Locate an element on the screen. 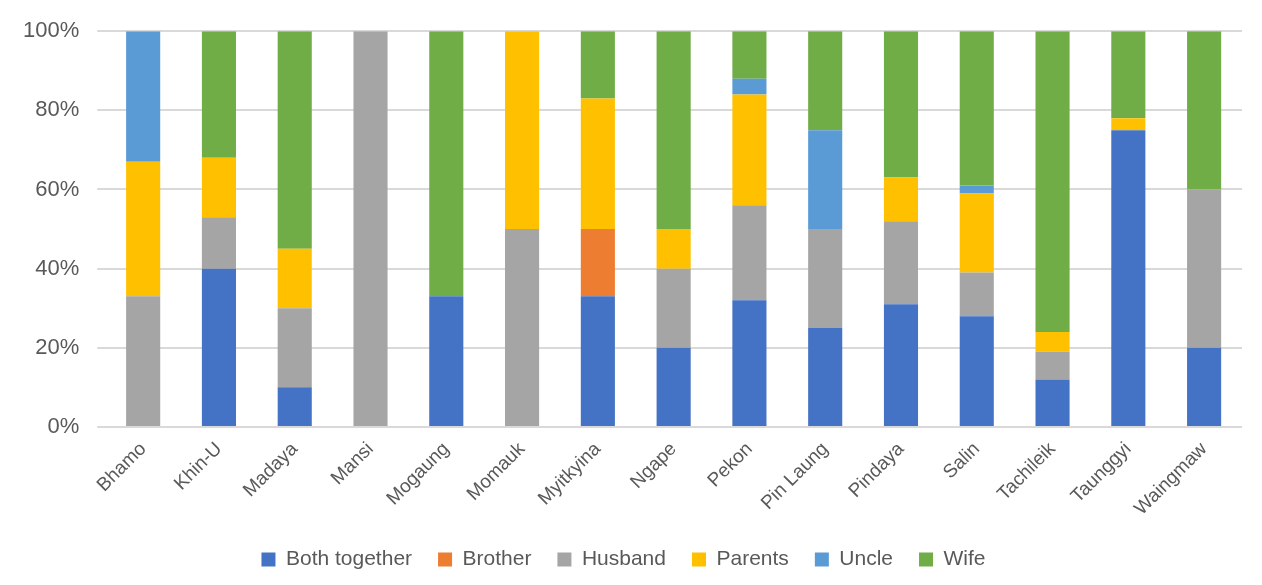  legend-label: Wife is located at coordinates (964, 558).